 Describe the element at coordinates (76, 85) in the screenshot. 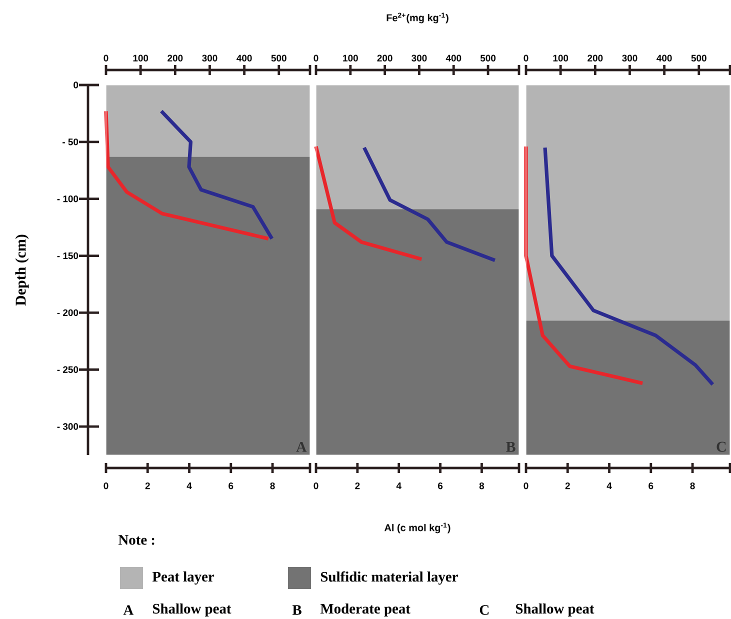

I see `y-tick-label: 0` at that location.